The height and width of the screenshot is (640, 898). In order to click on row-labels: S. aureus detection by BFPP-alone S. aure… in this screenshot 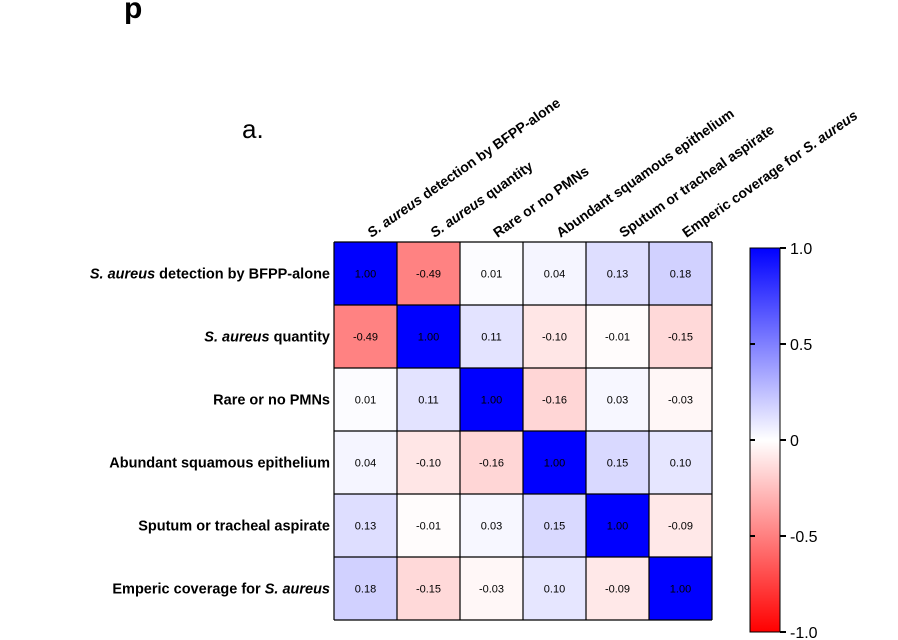, I will do `click(210, 432)`.